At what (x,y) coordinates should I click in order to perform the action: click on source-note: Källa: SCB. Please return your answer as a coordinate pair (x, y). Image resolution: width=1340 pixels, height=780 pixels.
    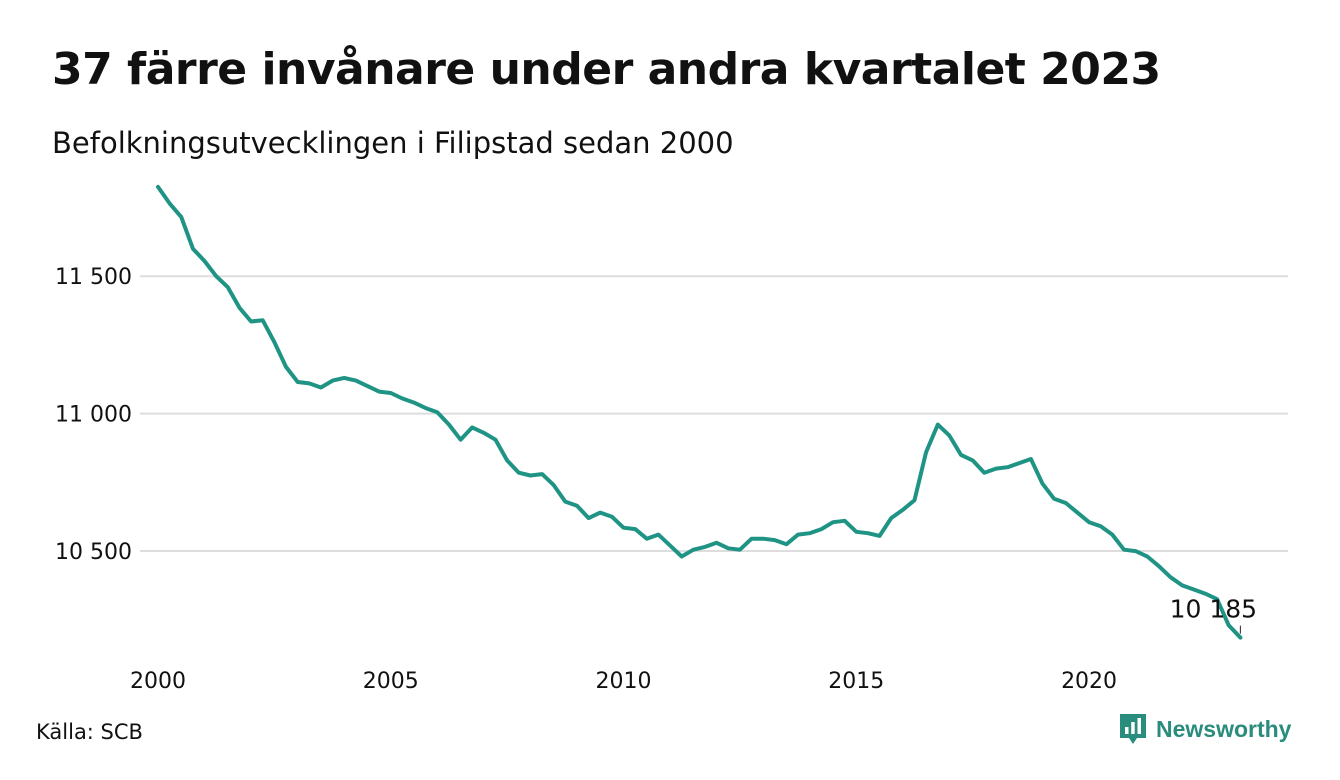
    Looking at the image, I should click on (89, 732).